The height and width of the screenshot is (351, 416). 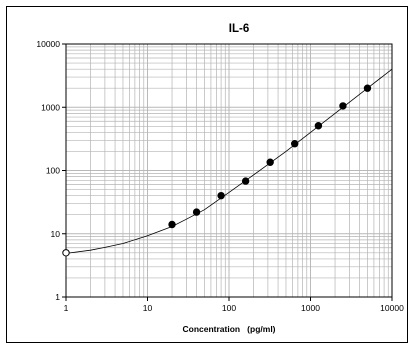 I want to click on x-axis-ticks: 1 10 100 1000 10000, so click(x=234, y=305).